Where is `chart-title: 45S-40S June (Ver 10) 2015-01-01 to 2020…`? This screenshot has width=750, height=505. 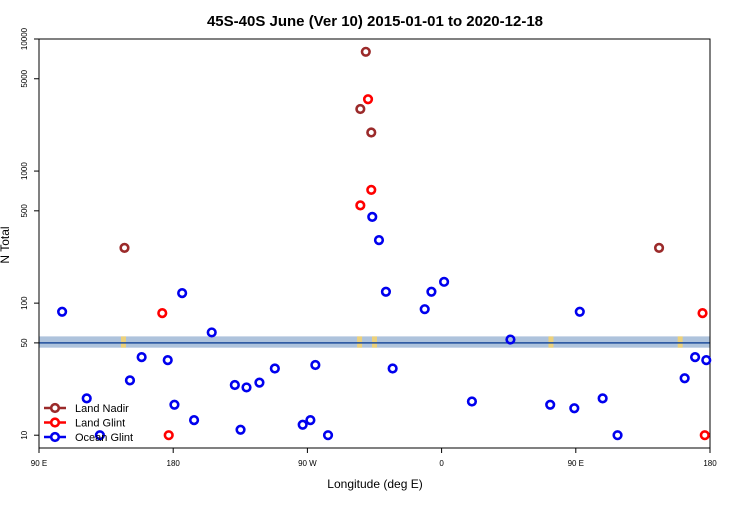 chart-title: 45S-40S June (Ver 10) 2015-01-01 to 2020… is located at coordinates (375, 21).